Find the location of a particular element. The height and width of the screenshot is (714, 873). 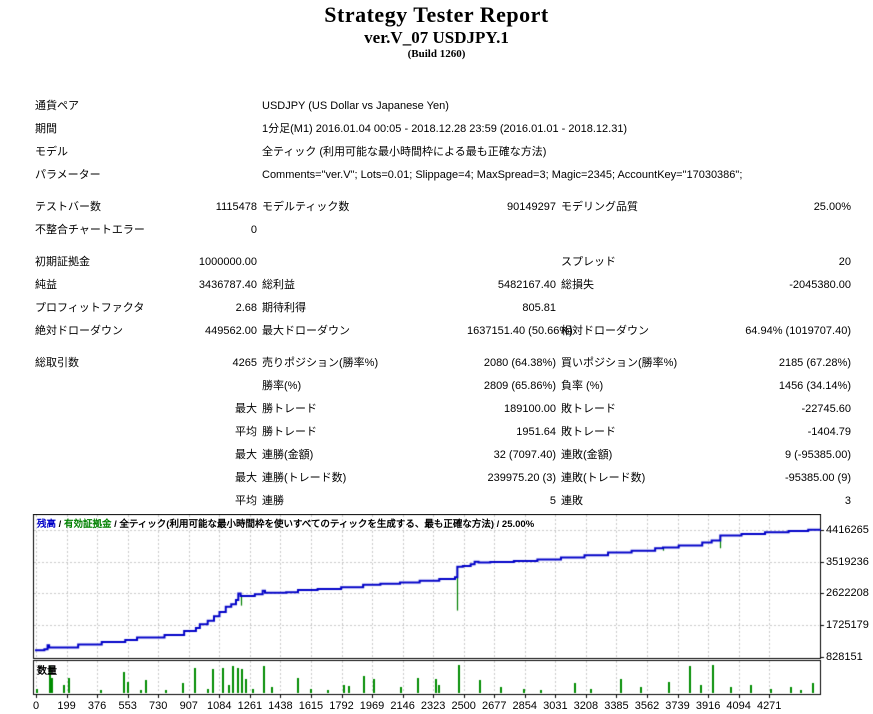

y-axis-label: 1725179 is located at coordinates (847, 625).